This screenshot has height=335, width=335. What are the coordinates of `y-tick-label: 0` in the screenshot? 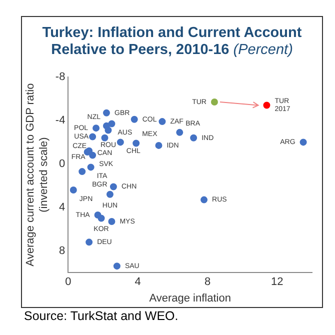 It's located at (62, 164).